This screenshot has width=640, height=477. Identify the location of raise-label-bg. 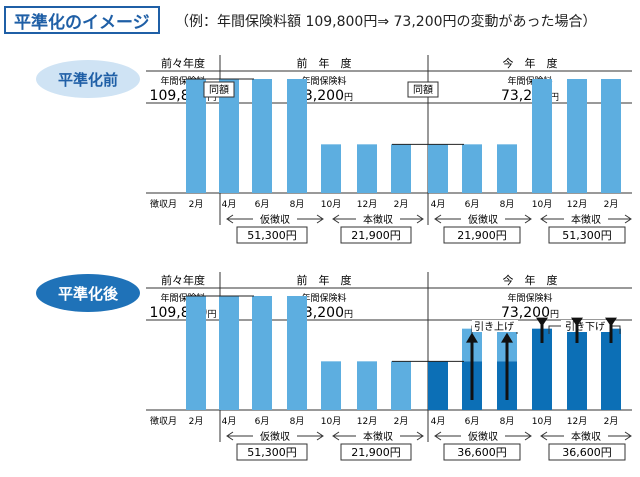
(495, 326).